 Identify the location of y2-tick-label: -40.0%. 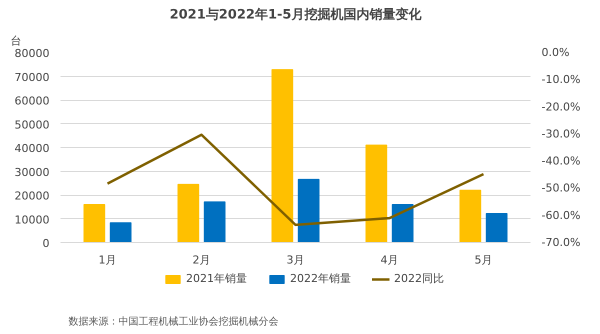
(561, 161).